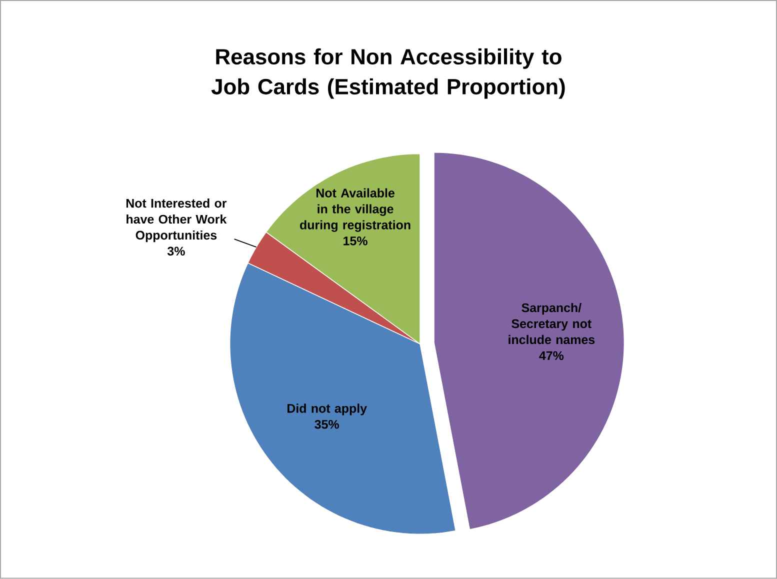 The image size is (777, 579). I want to click on data-label: 47%, so click(551, 355).